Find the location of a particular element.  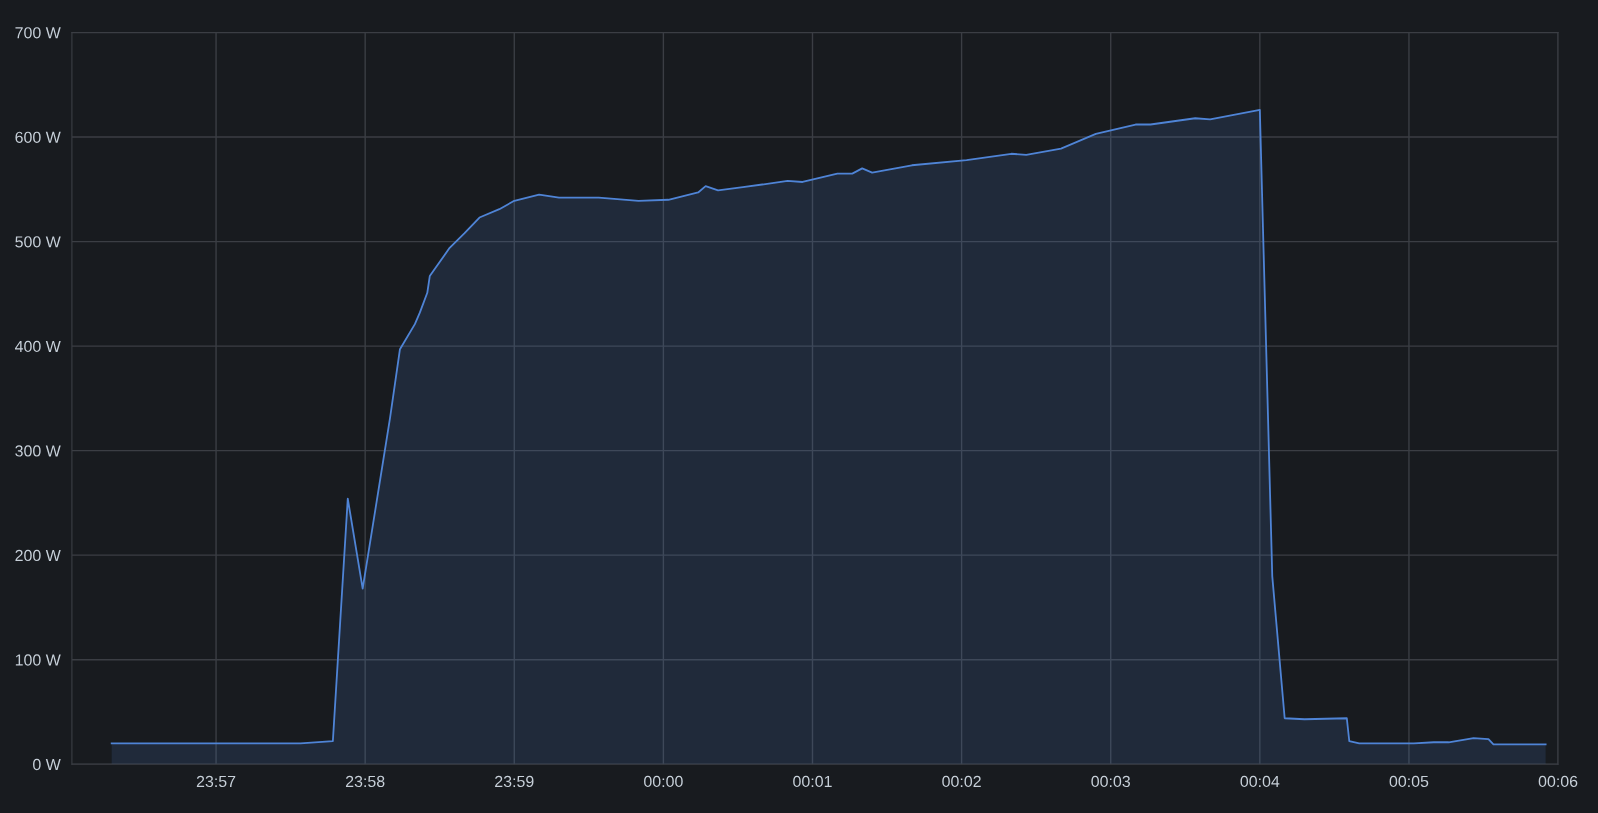

x-tick-label: 23:58 is located at coordinates (365, 781).